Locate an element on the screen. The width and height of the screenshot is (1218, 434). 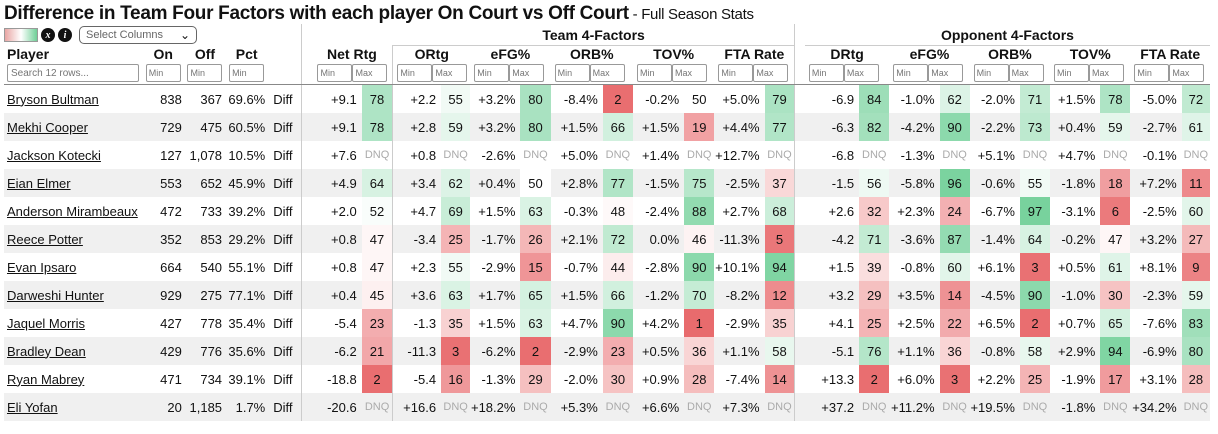
drtg-min-input is located at coordinates (826, 73).